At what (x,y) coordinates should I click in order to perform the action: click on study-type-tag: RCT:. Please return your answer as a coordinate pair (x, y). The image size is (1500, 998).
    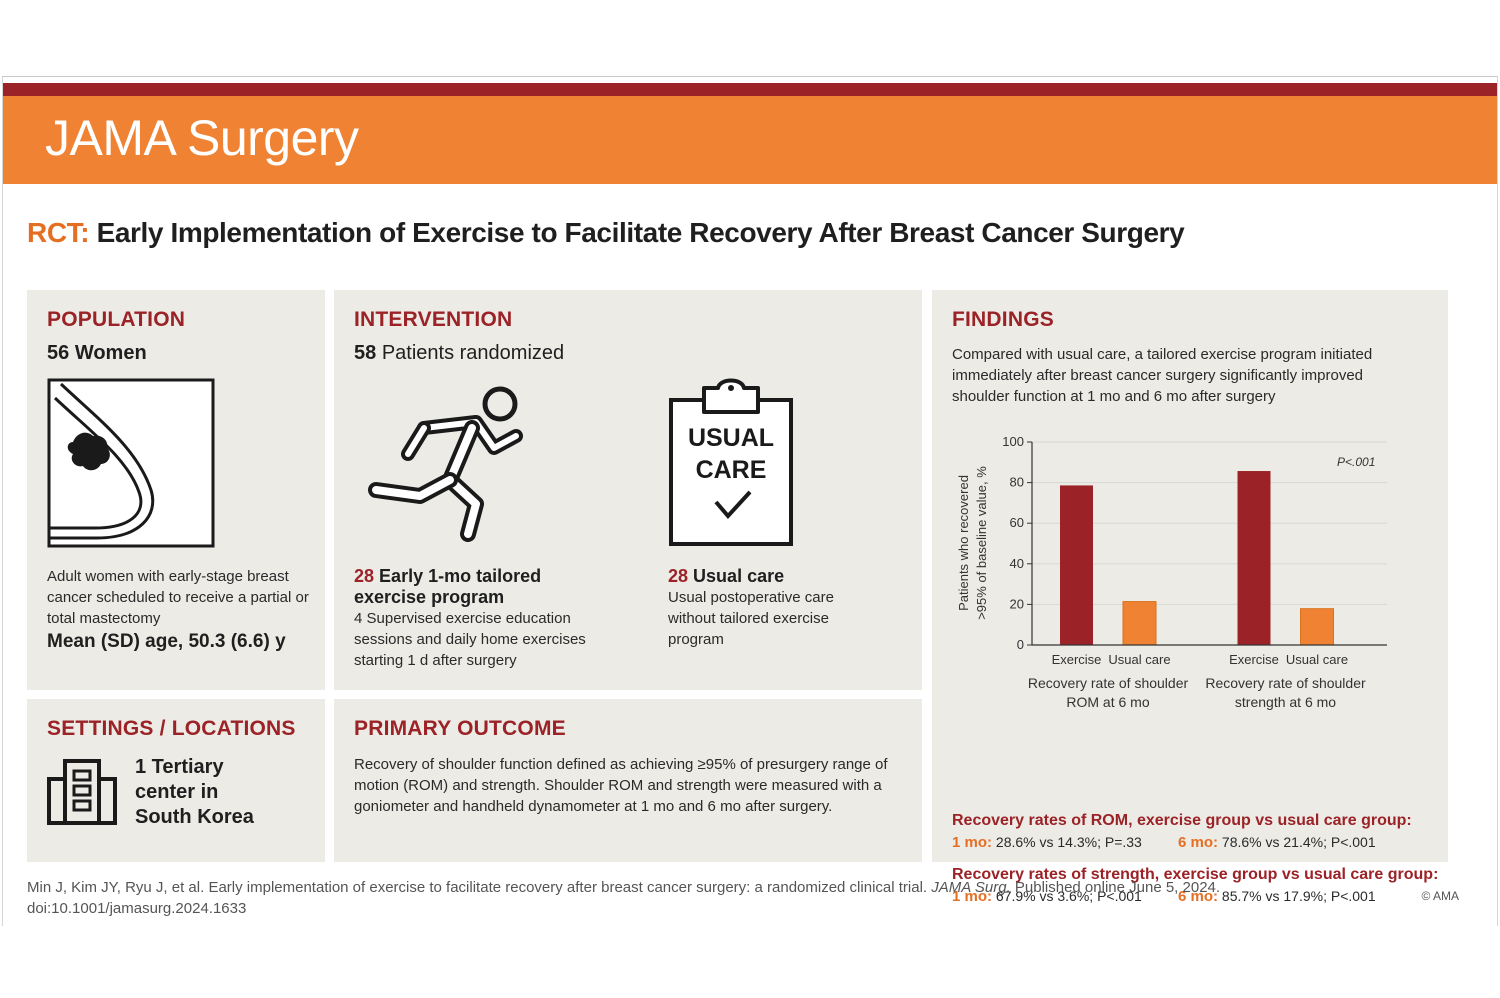
    Looking at the image, I should click on (58, 232).